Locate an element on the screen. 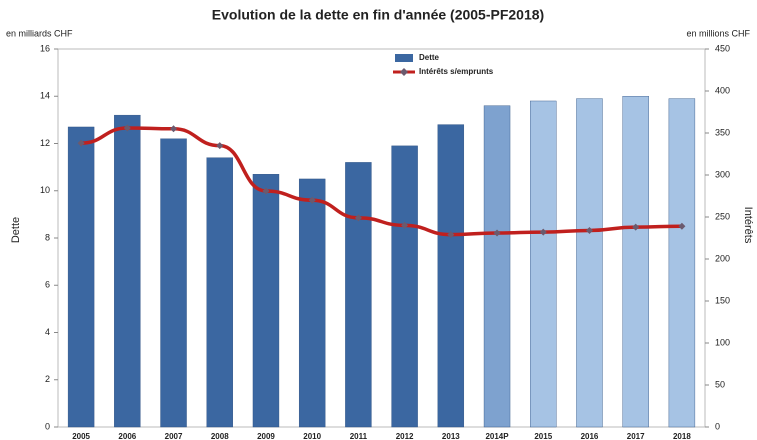 Image resolution: width=757 pixels, height=440 pixels. x-tick-label: 2005 is located at coordinates (81, 436).